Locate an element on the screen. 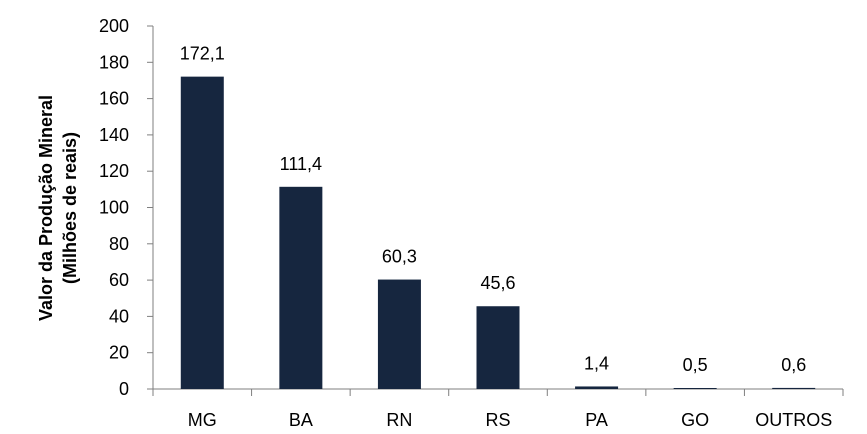 The image size is (867, 434). y-tick-label: 200 is located at coordinates (114, 26).